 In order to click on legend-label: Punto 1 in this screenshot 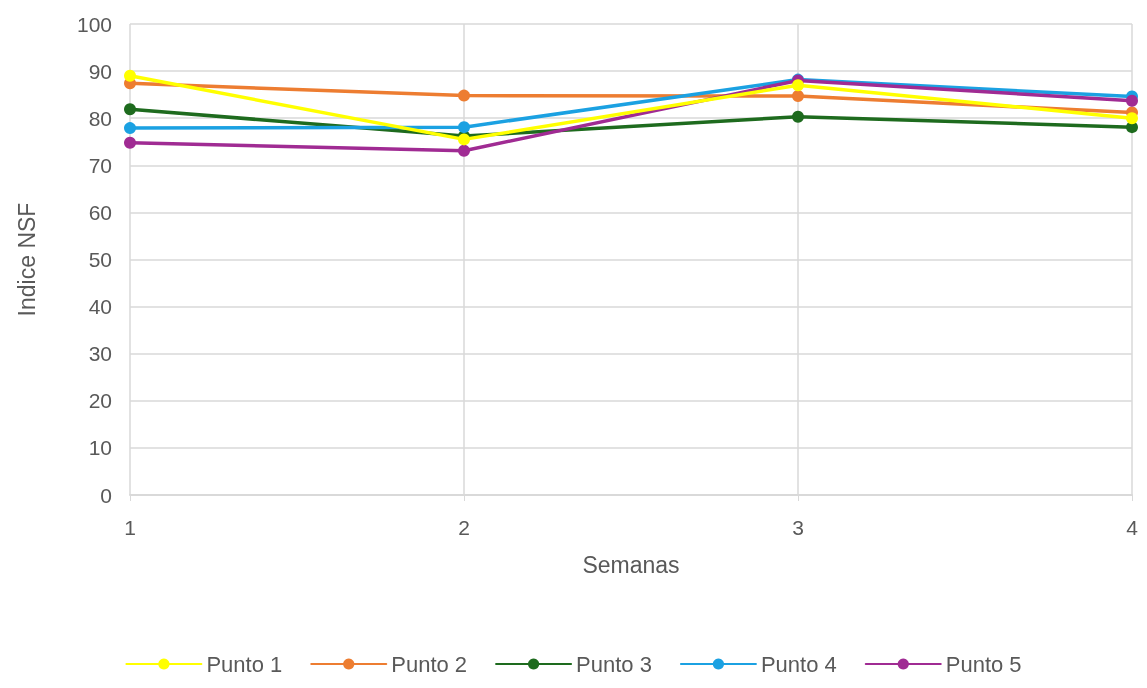, I will do `click(244, 664)`.